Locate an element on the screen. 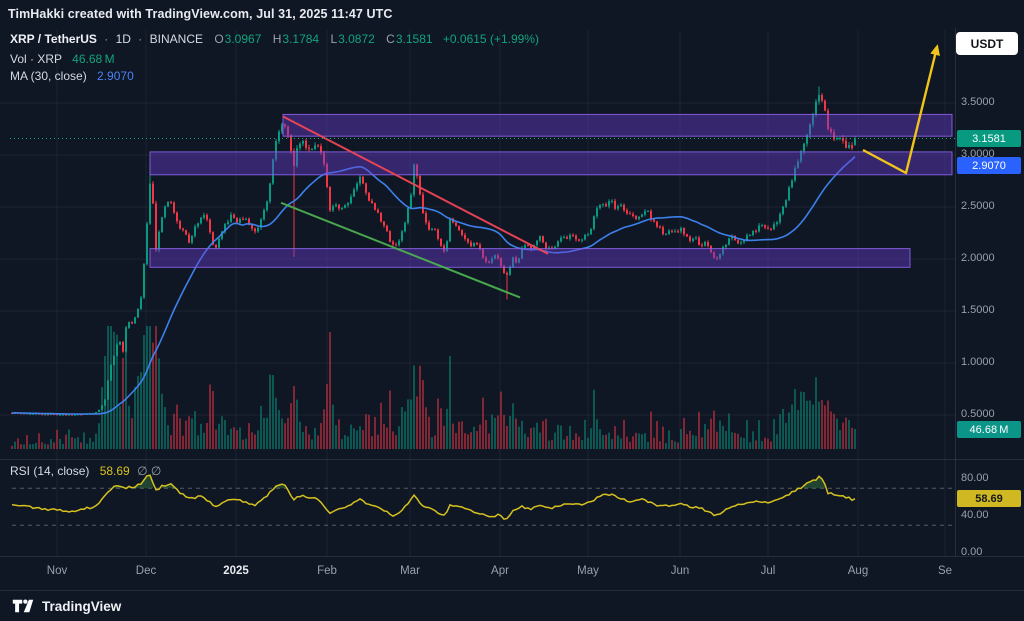 The image size is (1024, 621). interval-label: 1D is located at coordinates (123, 39).